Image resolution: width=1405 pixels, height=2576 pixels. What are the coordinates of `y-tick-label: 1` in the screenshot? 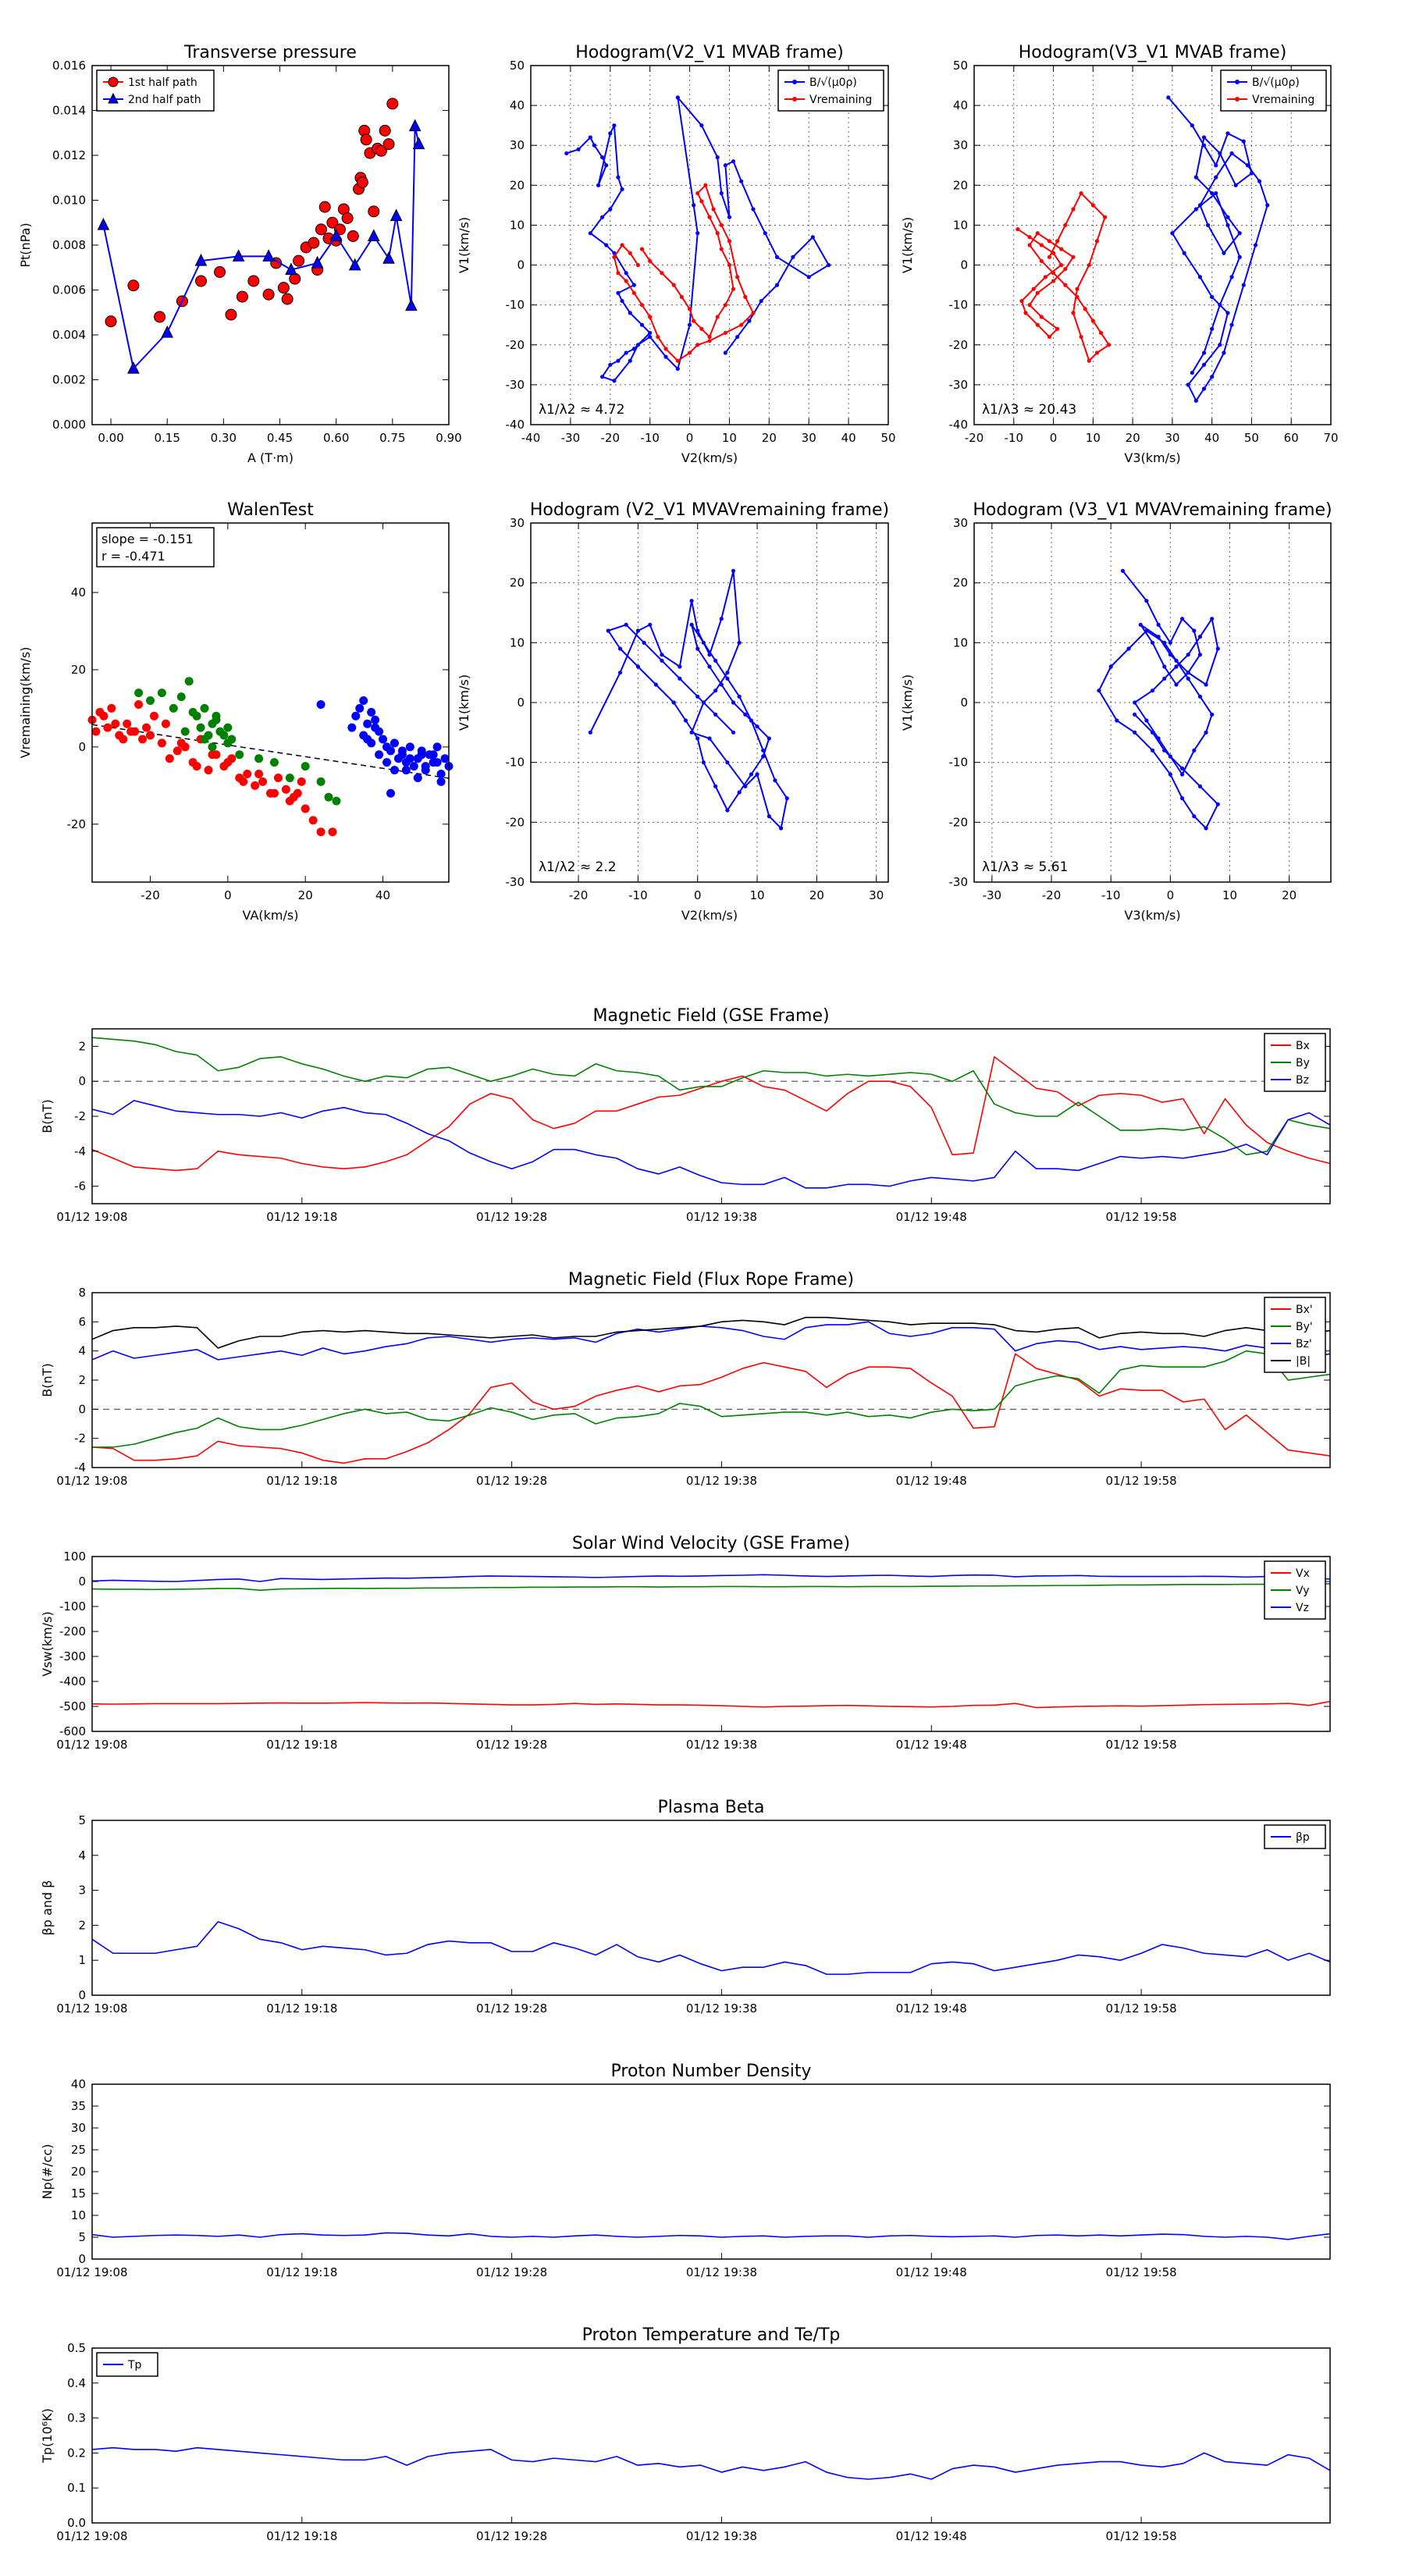 It's located at (82, 1960).